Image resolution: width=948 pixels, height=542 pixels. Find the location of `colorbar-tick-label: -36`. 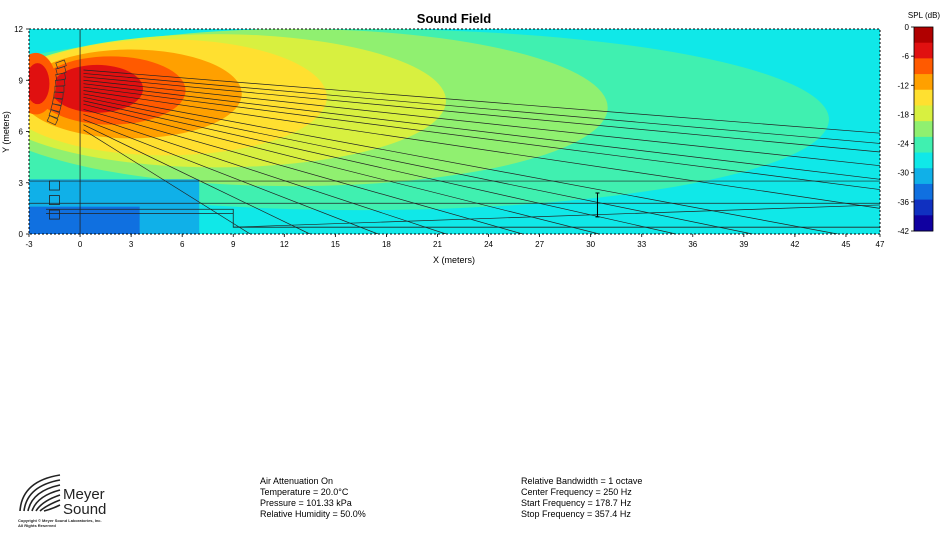

colorbar-tick-label: -36 is located at coordinates (903, 202).